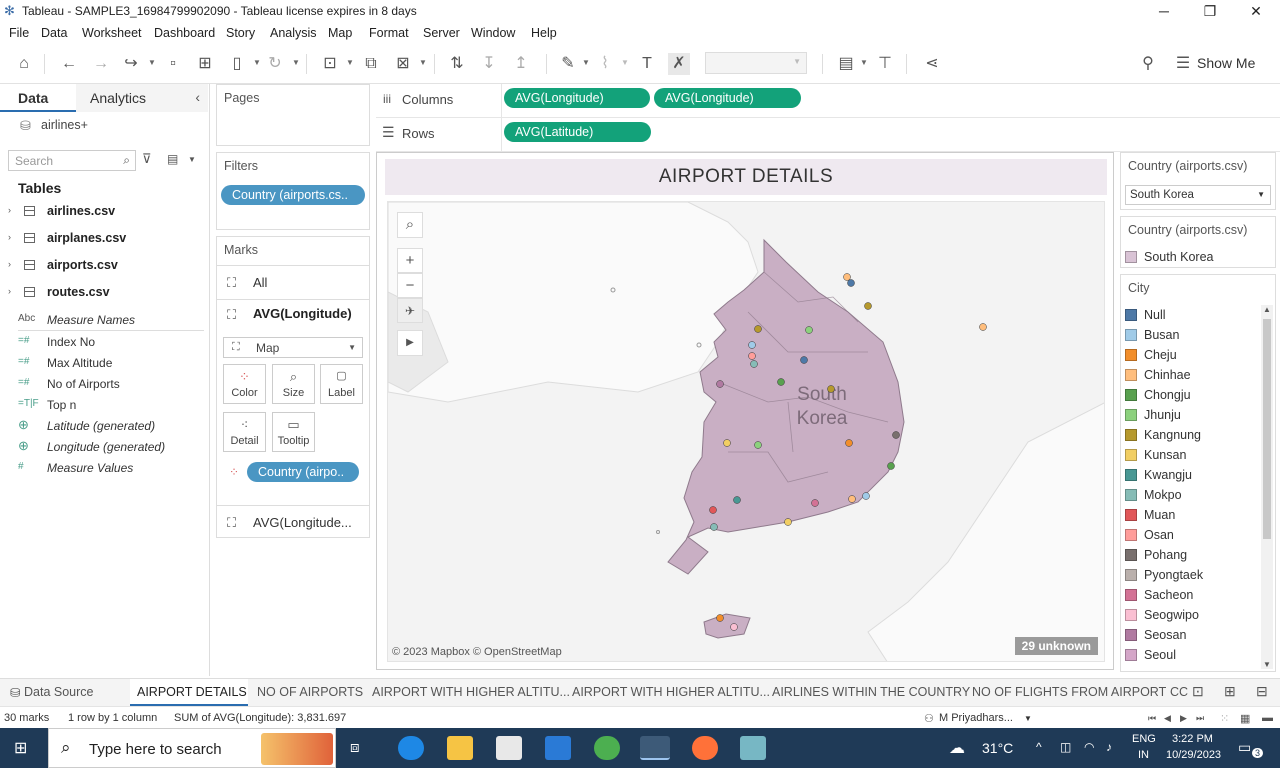 This screenshot has width=1280, height=768. Describe the element at coordinates (544, 33) in the screenshot. I see `menu-help: Help` at that location.